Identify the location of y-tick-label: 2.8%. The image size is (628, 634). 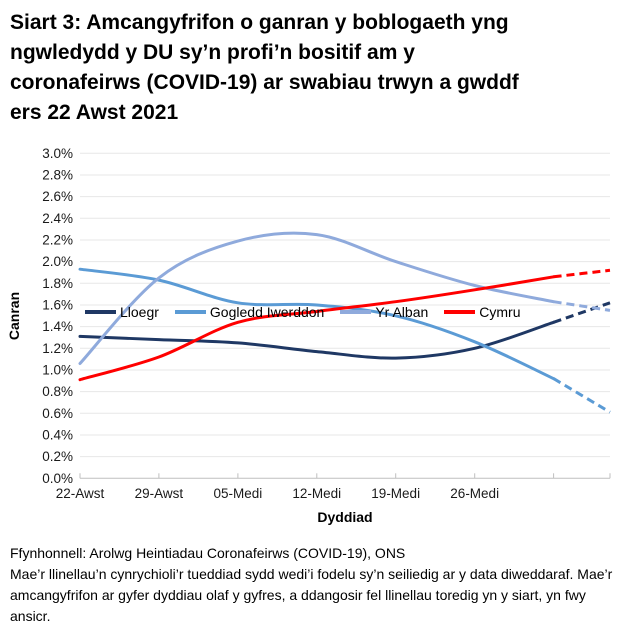
(57, 175).